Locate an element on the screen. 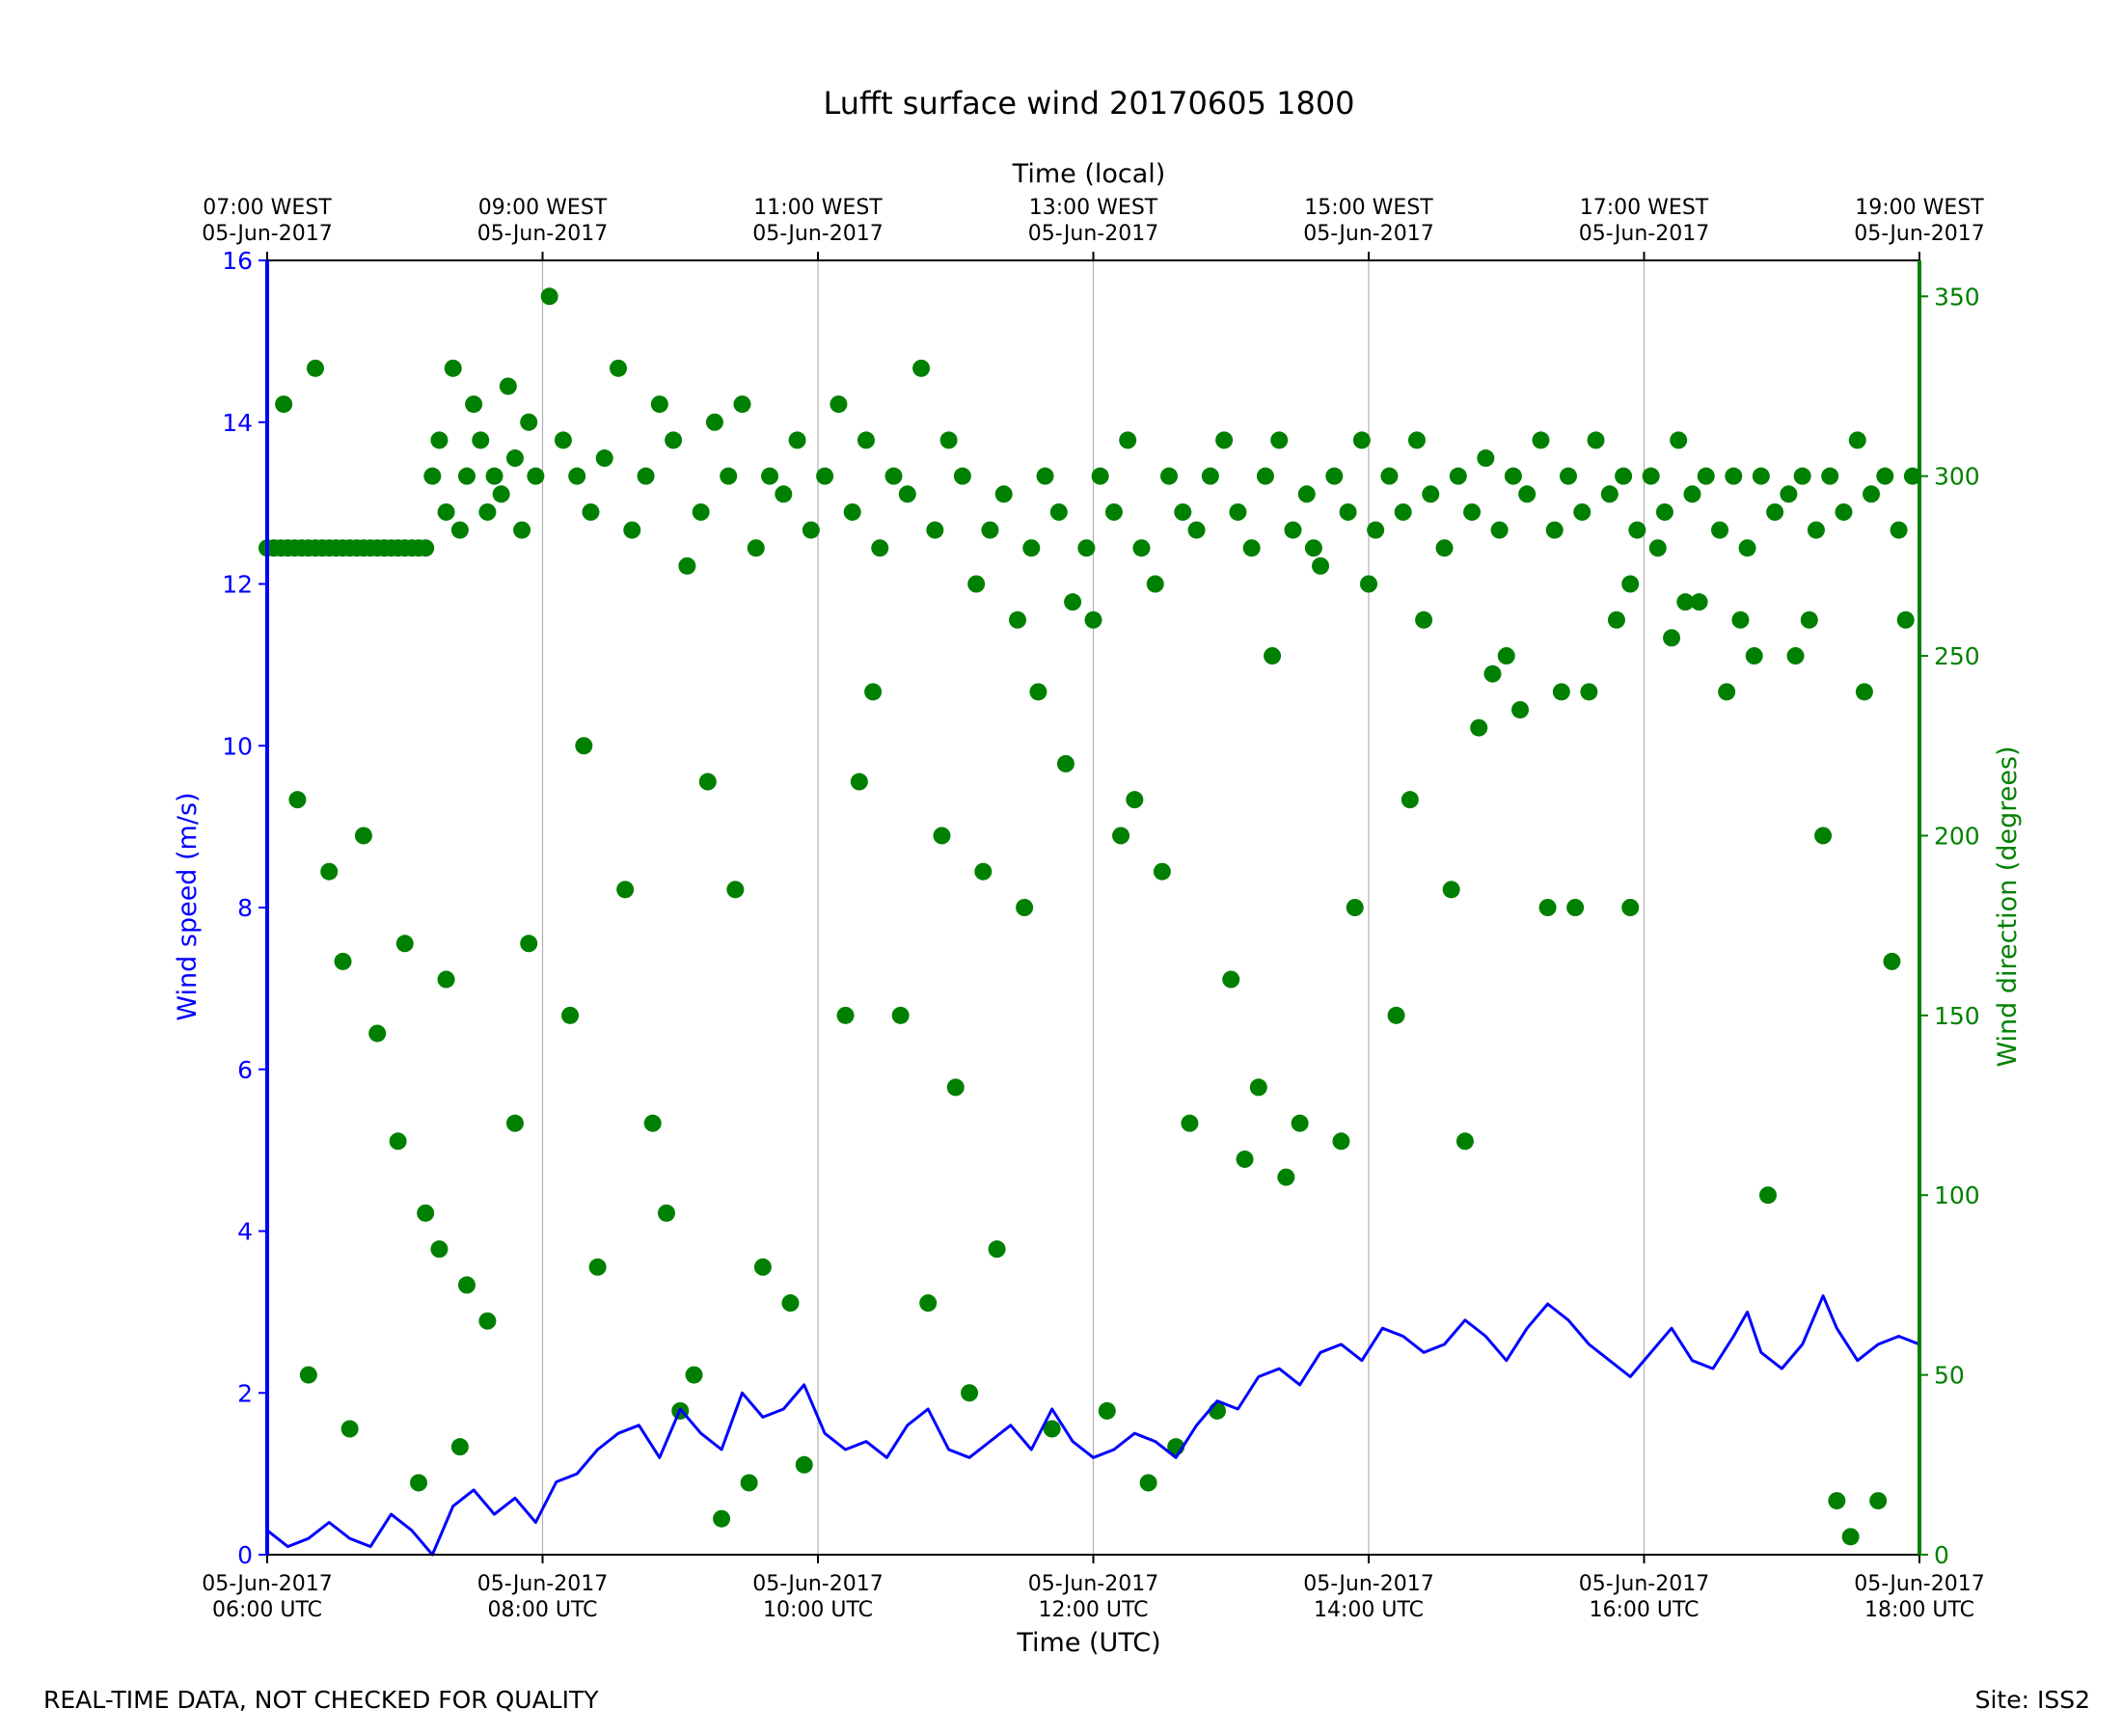  right-tick-label: 100 is located at coordinates (1957, 1195).